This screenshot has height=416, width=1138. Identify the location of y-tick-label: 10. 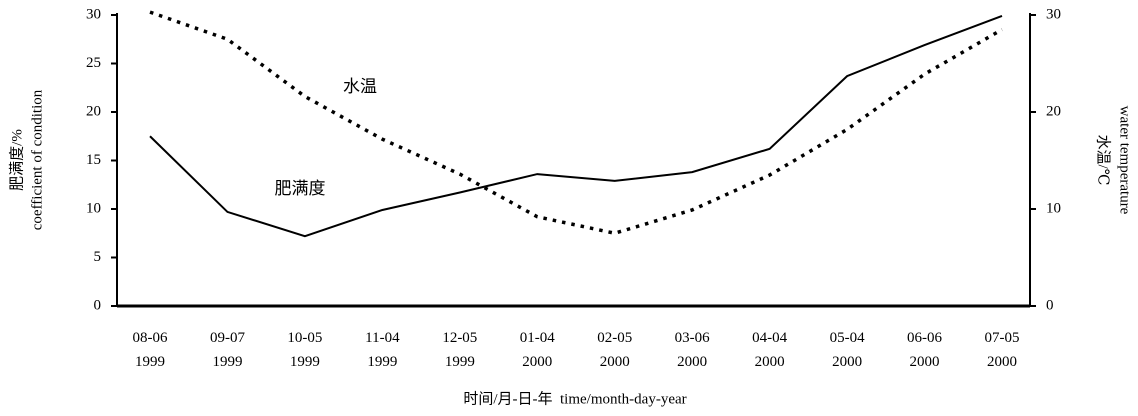
(93, 208).